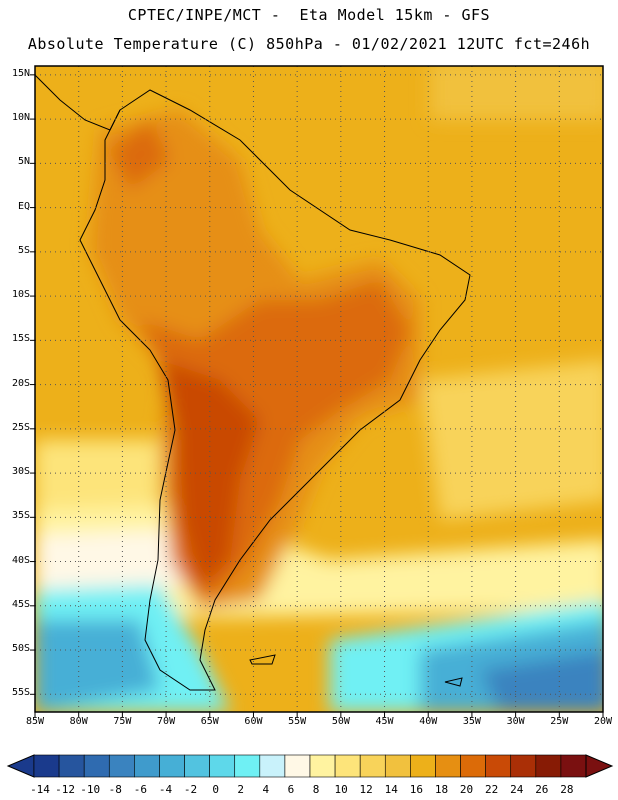  Describe the element at coordinates (20, 339) in the screenshot. I see `lat-label: 15S` at that location.